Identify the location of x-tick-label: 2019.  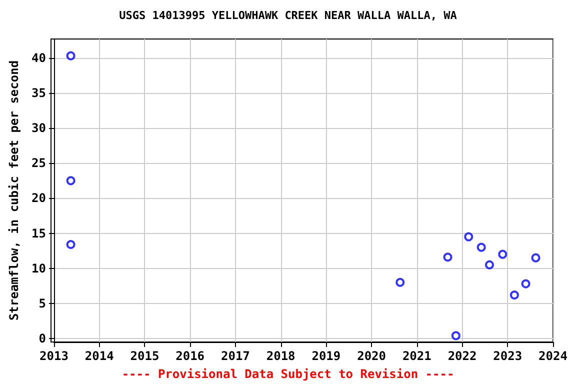
(326, 356).